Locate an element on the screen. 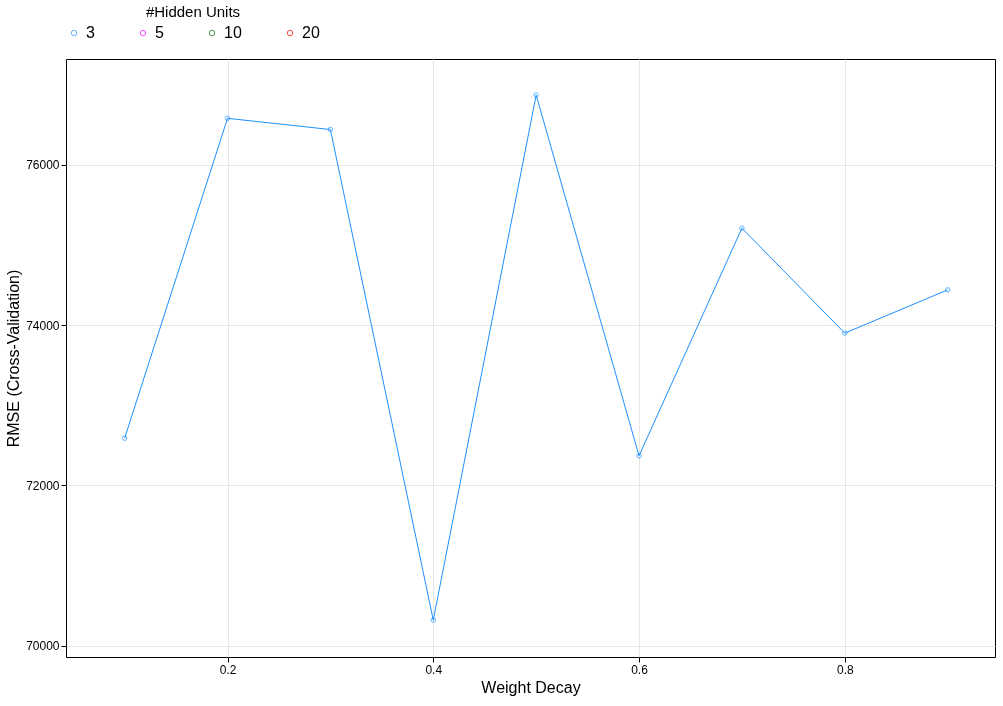  legend-title: #Hidden Units is located at coordinates (193, 11).